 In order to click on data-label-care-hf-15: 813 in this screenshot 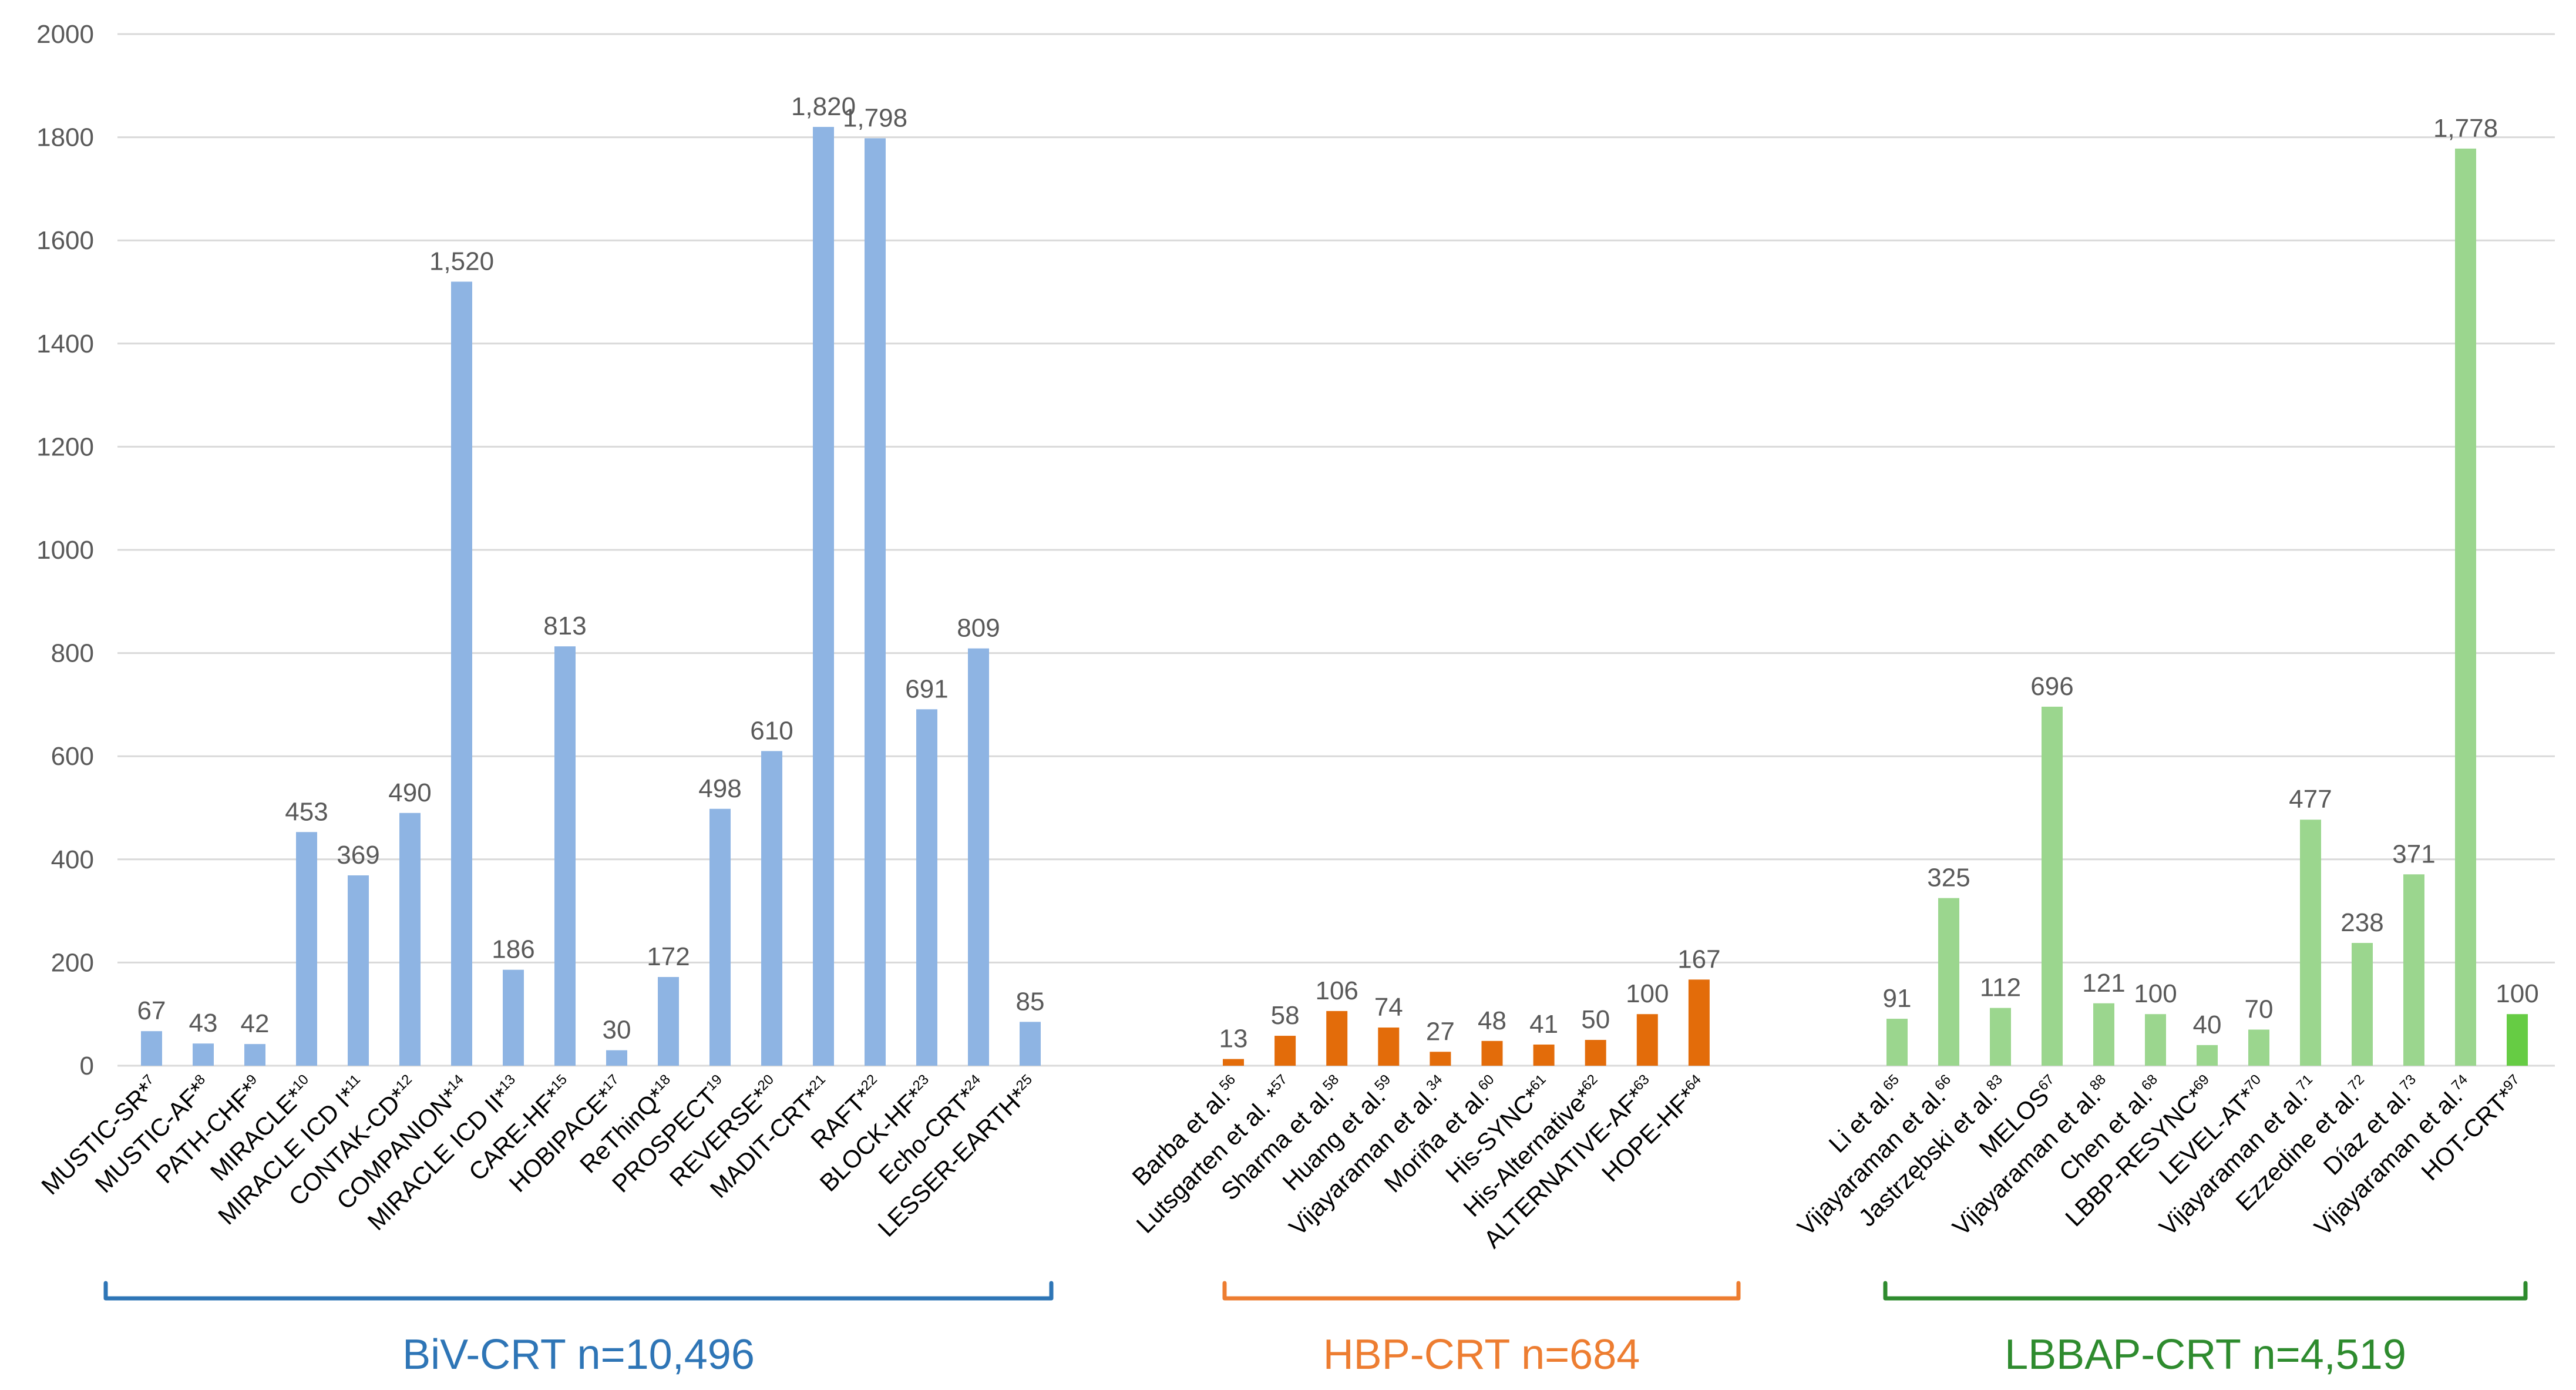, I will do `click(564, 626)`.